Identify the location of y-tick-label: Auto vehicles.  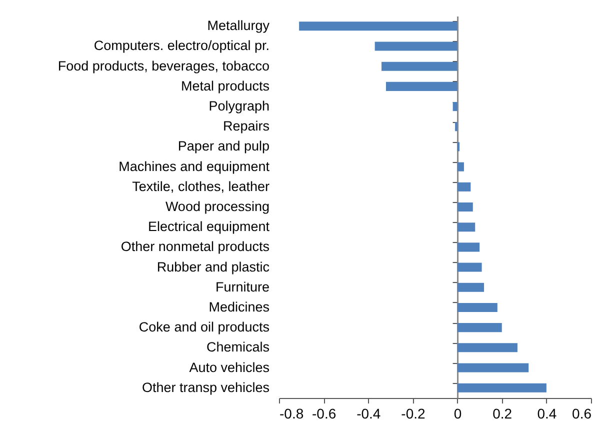
(229, 367).